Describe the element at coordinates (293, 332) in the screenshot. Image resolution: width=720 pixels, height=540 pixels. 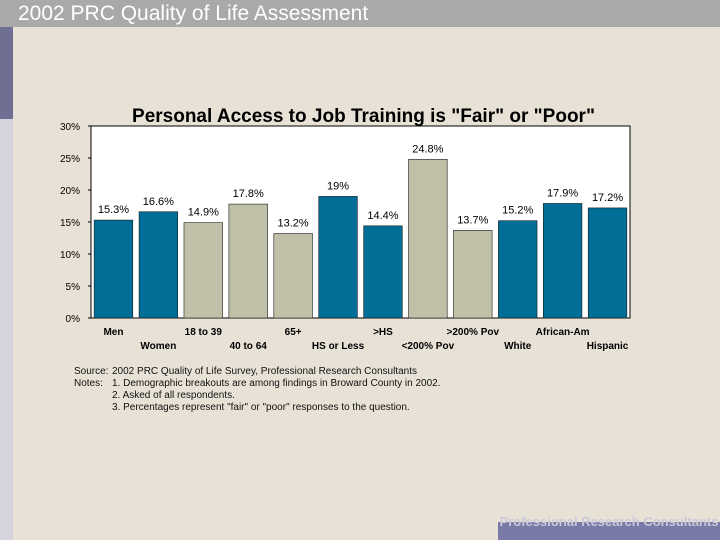
I see `category-label: 65+` at that location.